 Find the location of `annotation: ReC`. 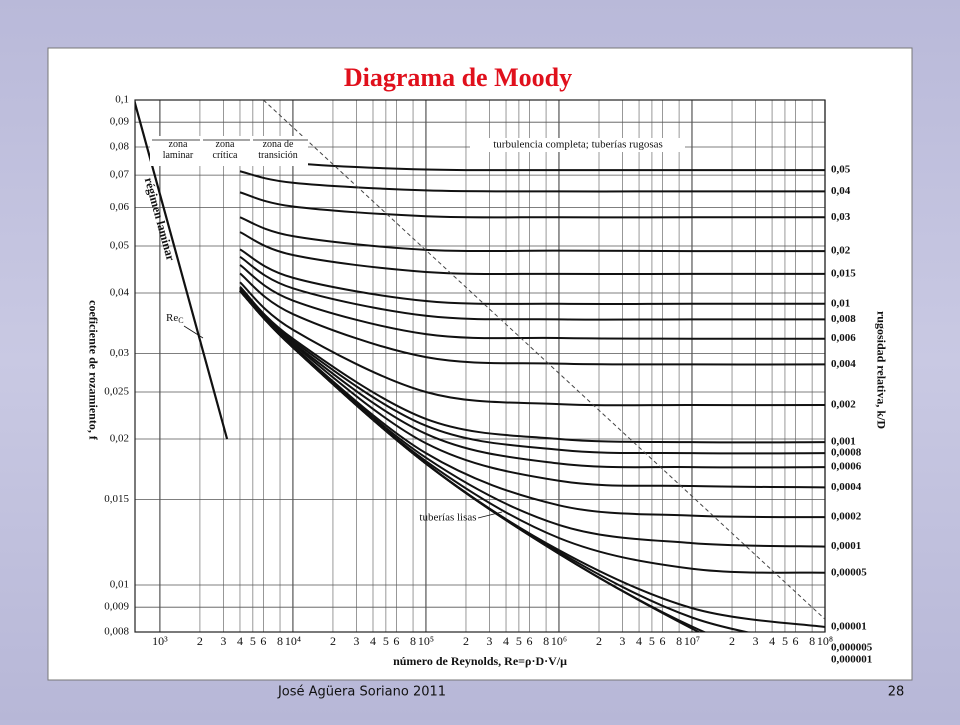

annotation: ReC is located at coordinates (175, 318).